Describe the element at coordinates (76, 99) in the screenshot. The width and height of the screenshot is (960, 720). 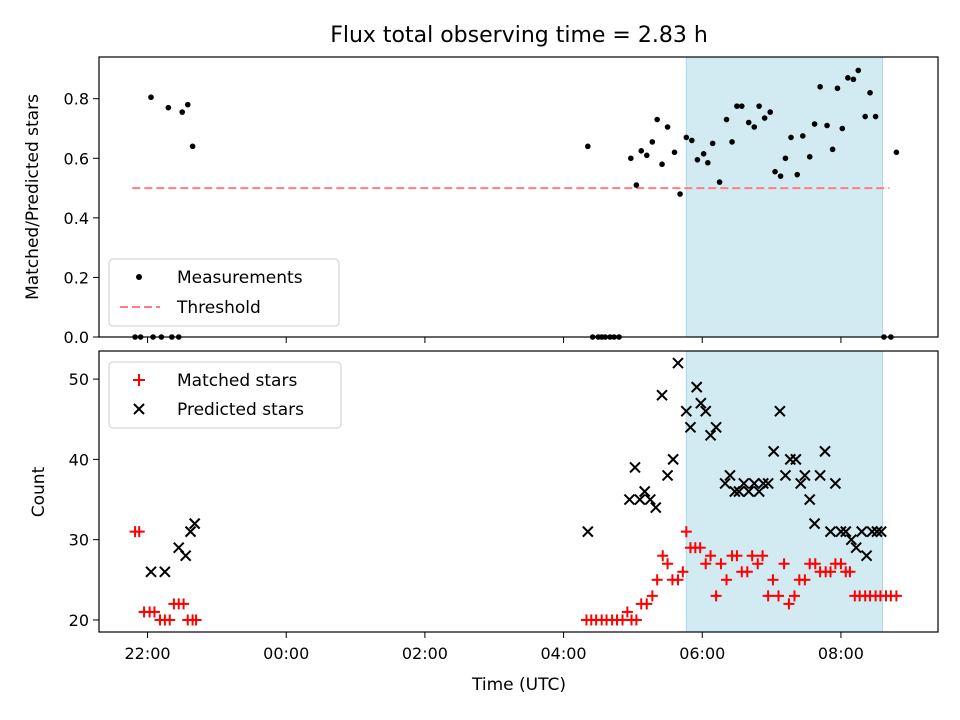
I see `y-tick-label: 0.8` at that location.